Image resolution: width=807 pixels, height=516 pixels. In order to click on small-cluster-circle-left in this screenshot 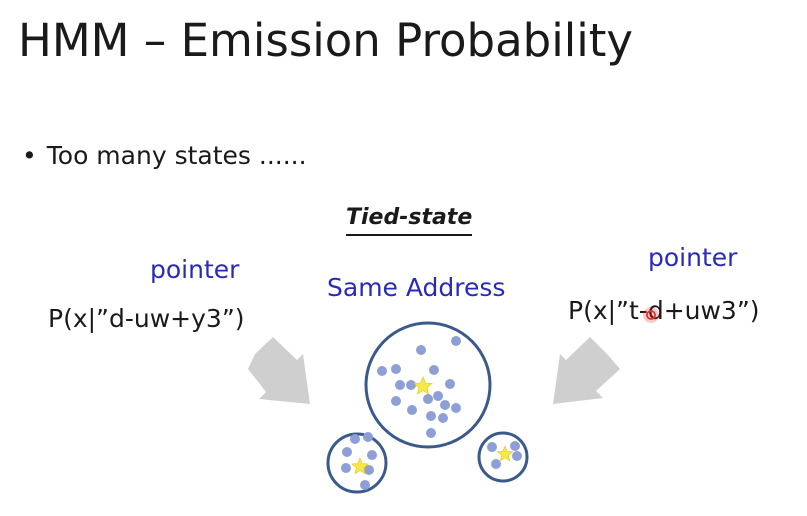, I will do `click(357, 463)`.